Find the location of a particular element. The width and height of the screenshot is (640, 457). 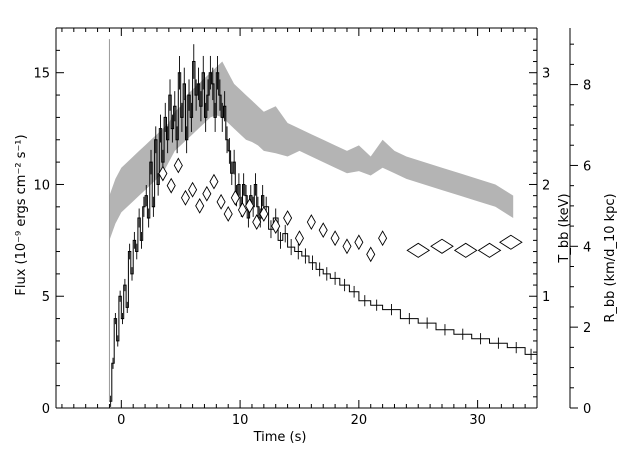

x-axis-title: Time (s) is located at coordinates (280, 437).